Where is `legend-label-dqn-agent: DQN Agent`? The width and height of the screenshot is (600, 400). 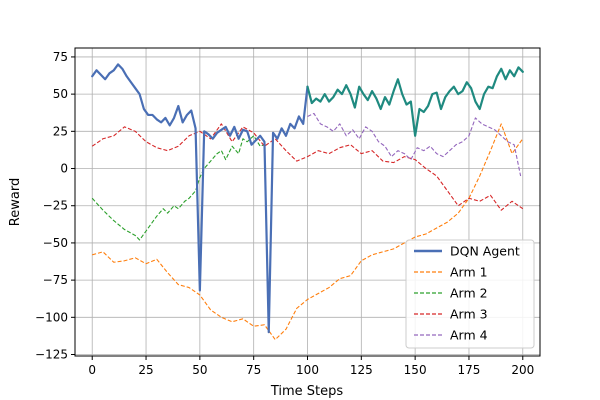
legend-label-dqn-agent: DQN Agent is located at coordinates (485, 251).